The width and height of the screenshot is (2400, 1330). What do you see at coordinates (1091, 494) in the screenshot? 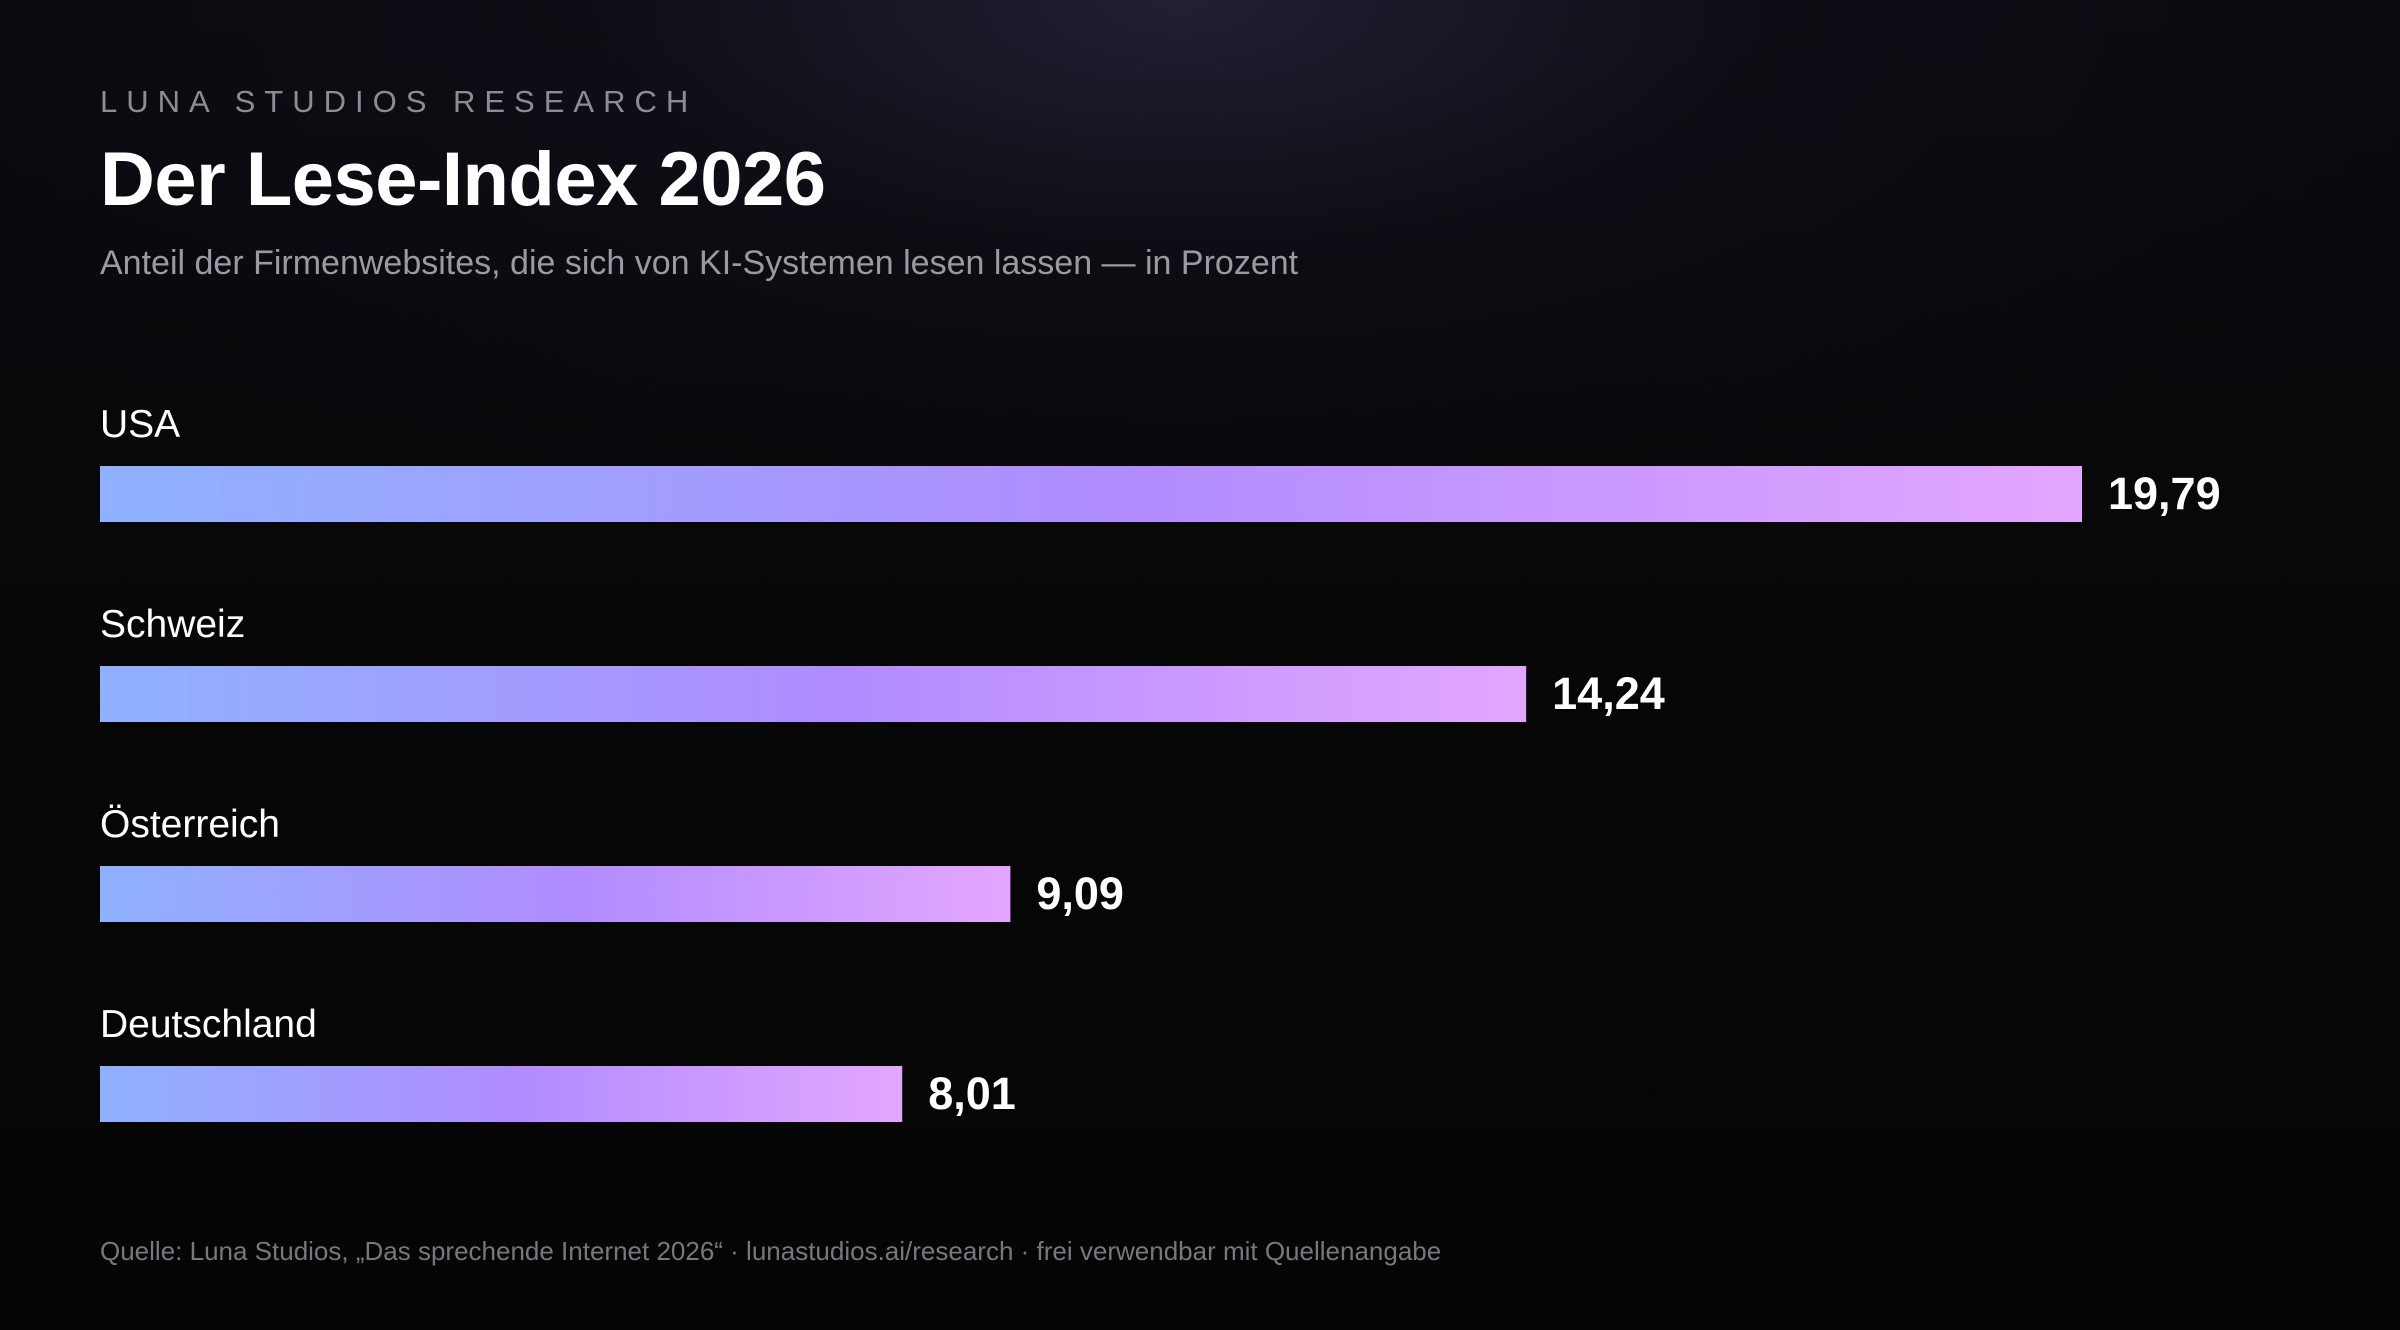
I see `bar-usa` at bounding box center [1091, 494].